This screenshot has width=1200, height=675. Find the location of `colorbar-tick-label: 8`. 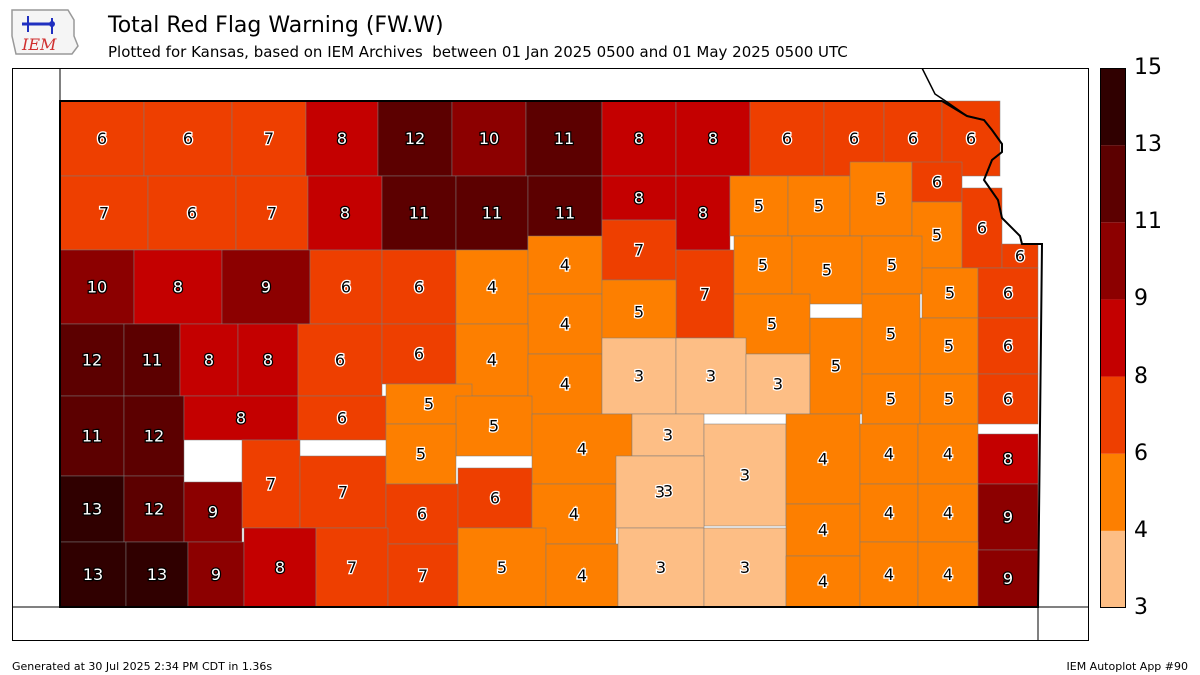

colorbar-tick-label: 8 is located at coordinates (1141, 376).